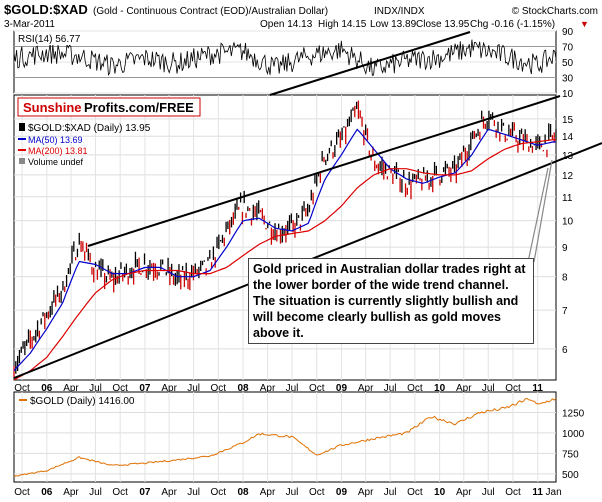 This screenshot has width=602, height=502. Describe the element at coordinates (286, 24) in the screenshot. I see `open-value: Open 14.13` at that location.